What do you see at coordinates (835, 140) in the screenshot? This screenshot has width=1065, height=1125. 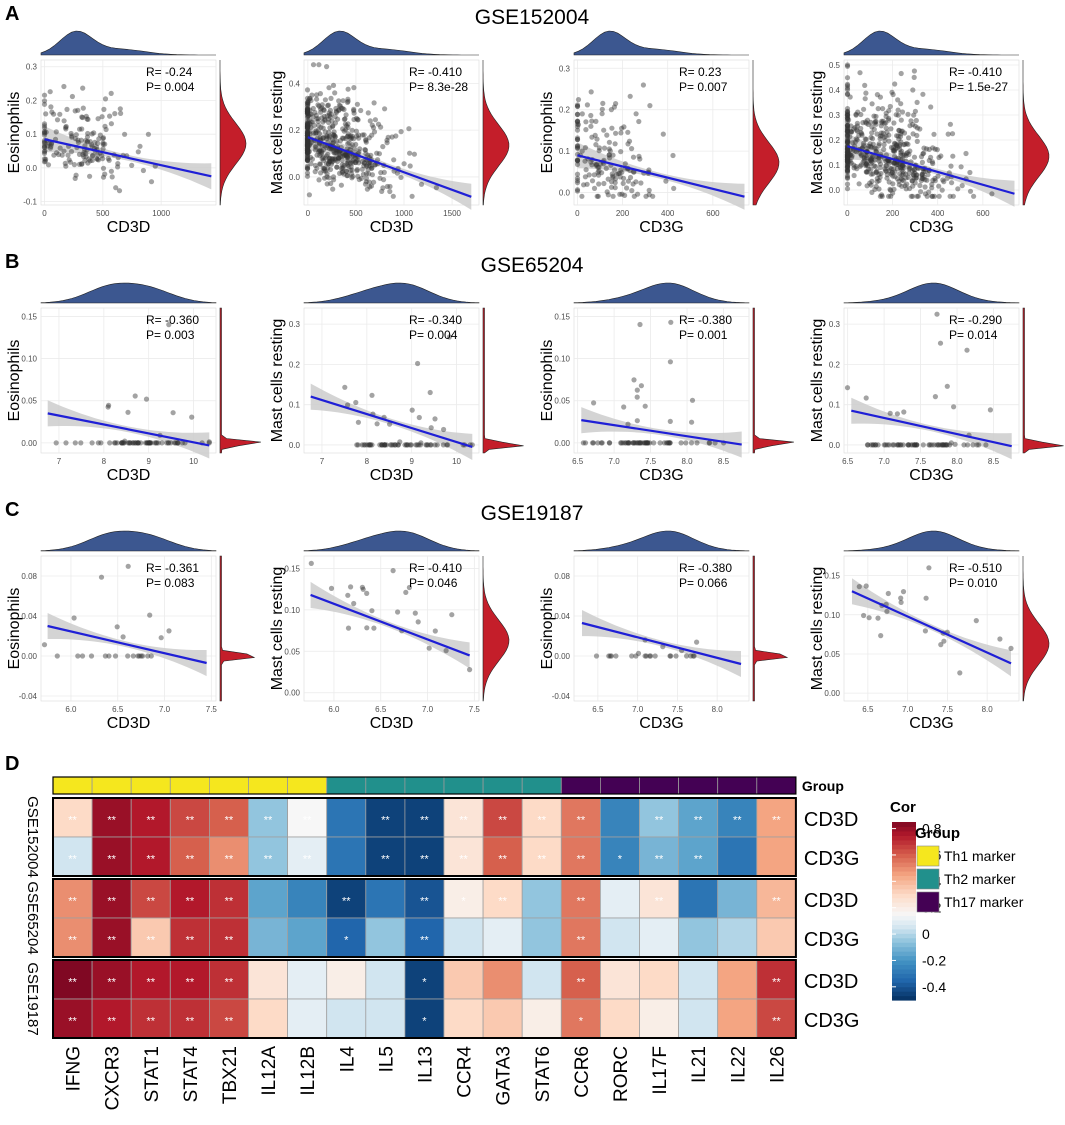 I see `y-tick-label: 0.2` at bounding box center [835, 140].